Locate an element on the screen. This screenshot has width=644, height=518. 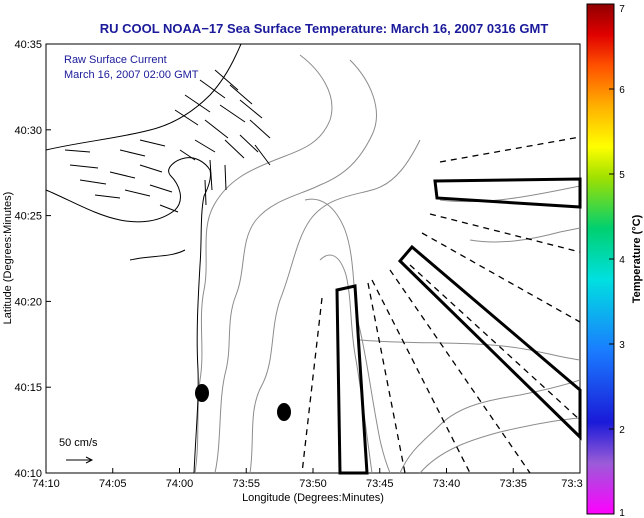
x-tick-label: 73:45 is located at coordinates (380, 484).